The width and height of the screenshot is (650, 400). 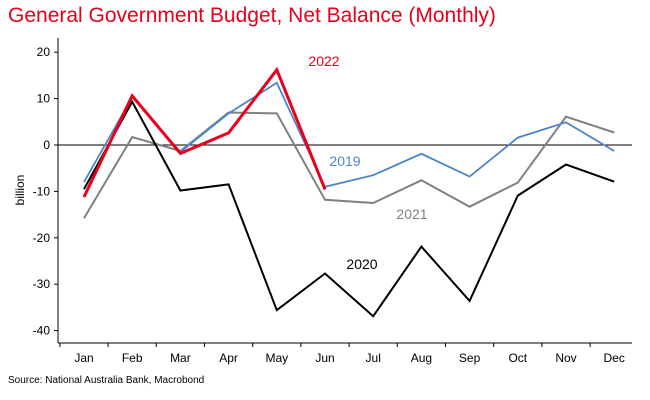 I want to click on x-tick-label: Dec, so click(x=614, y=358).